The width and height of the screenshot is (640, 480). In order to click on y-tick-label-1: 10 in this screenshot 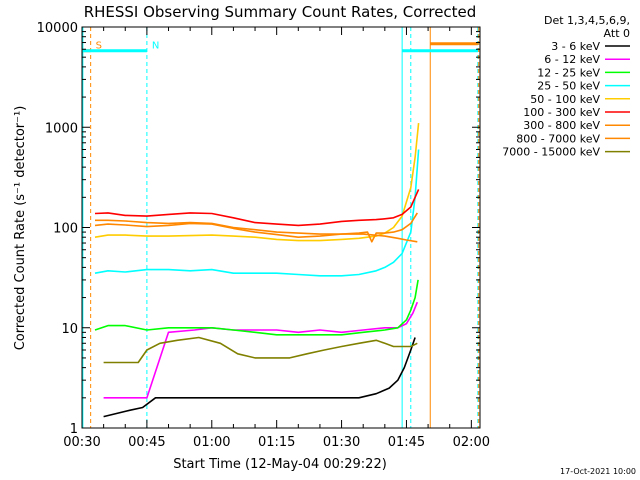, I will do `click(69, 329)`.